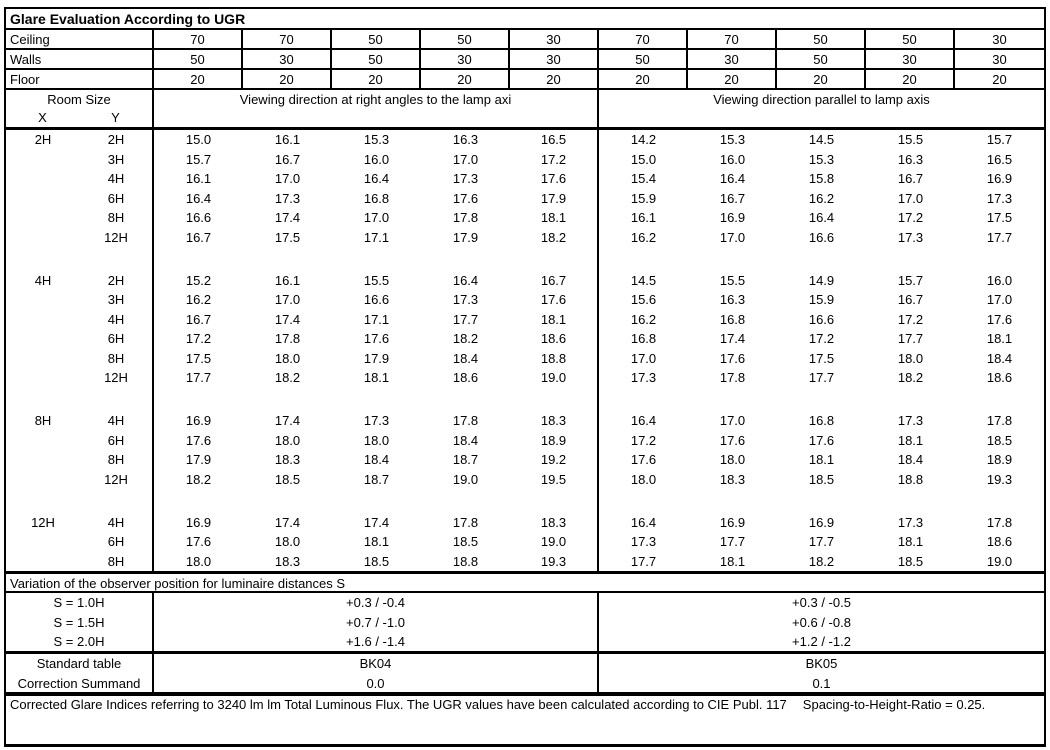  I want to click on ugr-value-parallel: 15.5, so click(732, 280).